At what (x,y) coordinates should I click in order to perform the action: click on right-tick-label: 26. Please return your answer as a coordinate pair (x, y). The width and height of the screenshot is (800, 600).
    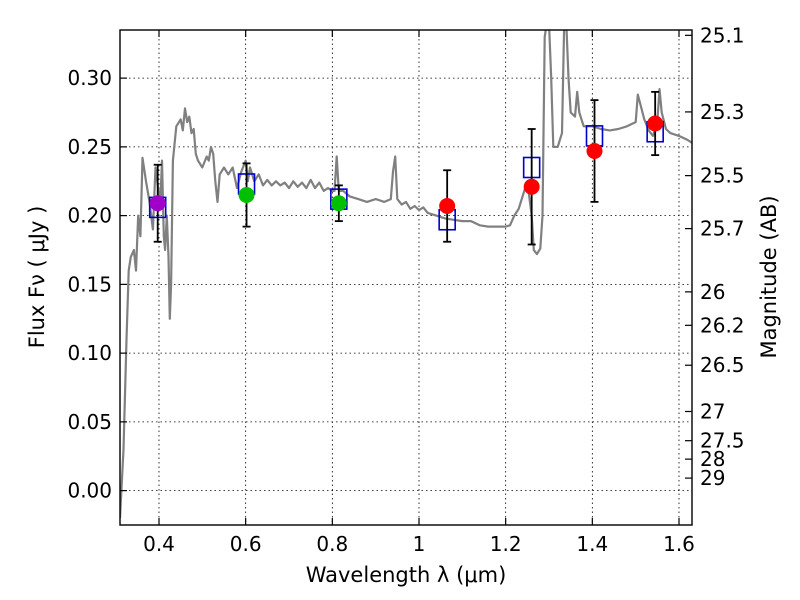
    Looking at the image, I should click on (712, 292).